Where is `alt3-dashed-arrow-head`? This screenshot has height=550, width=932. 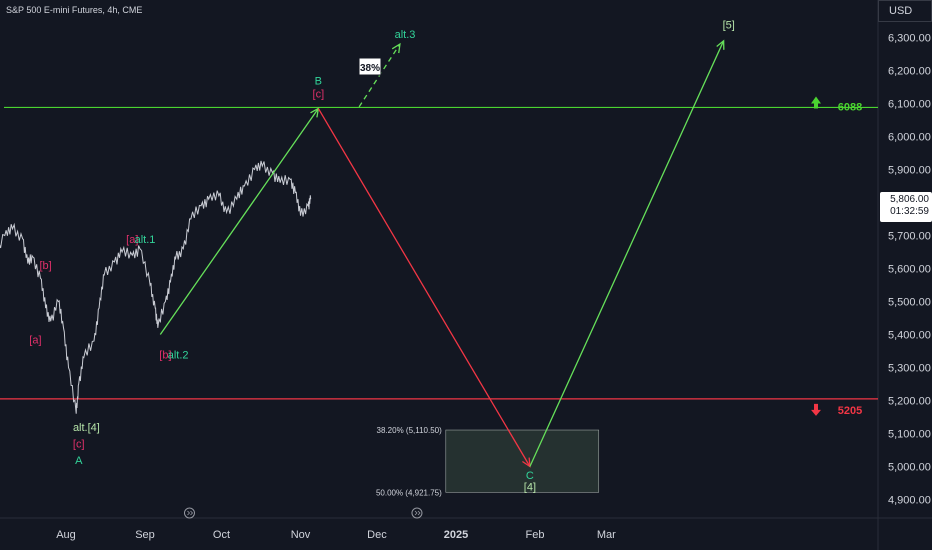
alt3-dashed-arrow-head is located at coordinates (396, 48).